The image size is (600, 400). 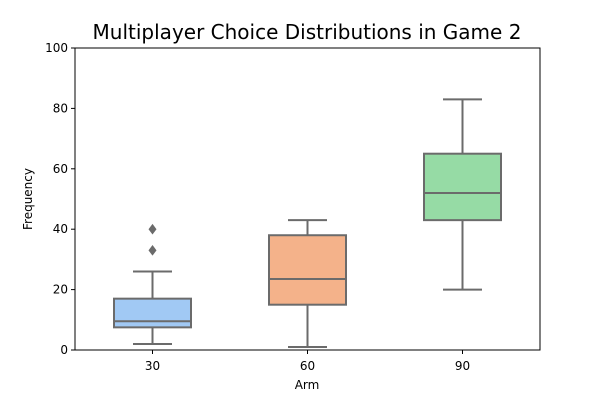 What do you see at coordinates (60, 229) in the screenshot?
I see `y-tick-label: 40` at bounding box center [60, 229].